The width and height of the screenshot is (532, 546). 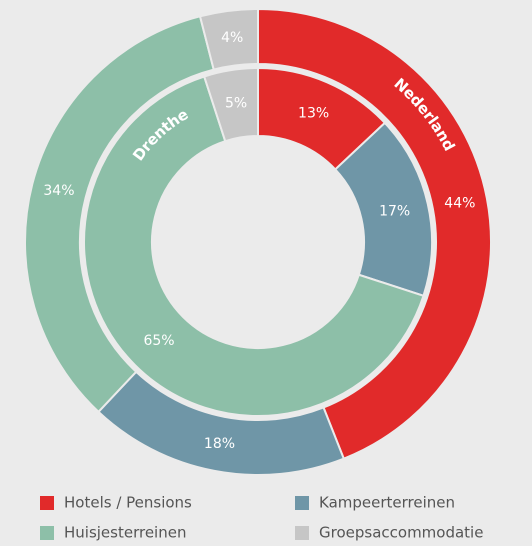 What do you see at coordinates (394, 211) in the screenshot?
I see `value-label: 17%` at bounding box center [394, 211].